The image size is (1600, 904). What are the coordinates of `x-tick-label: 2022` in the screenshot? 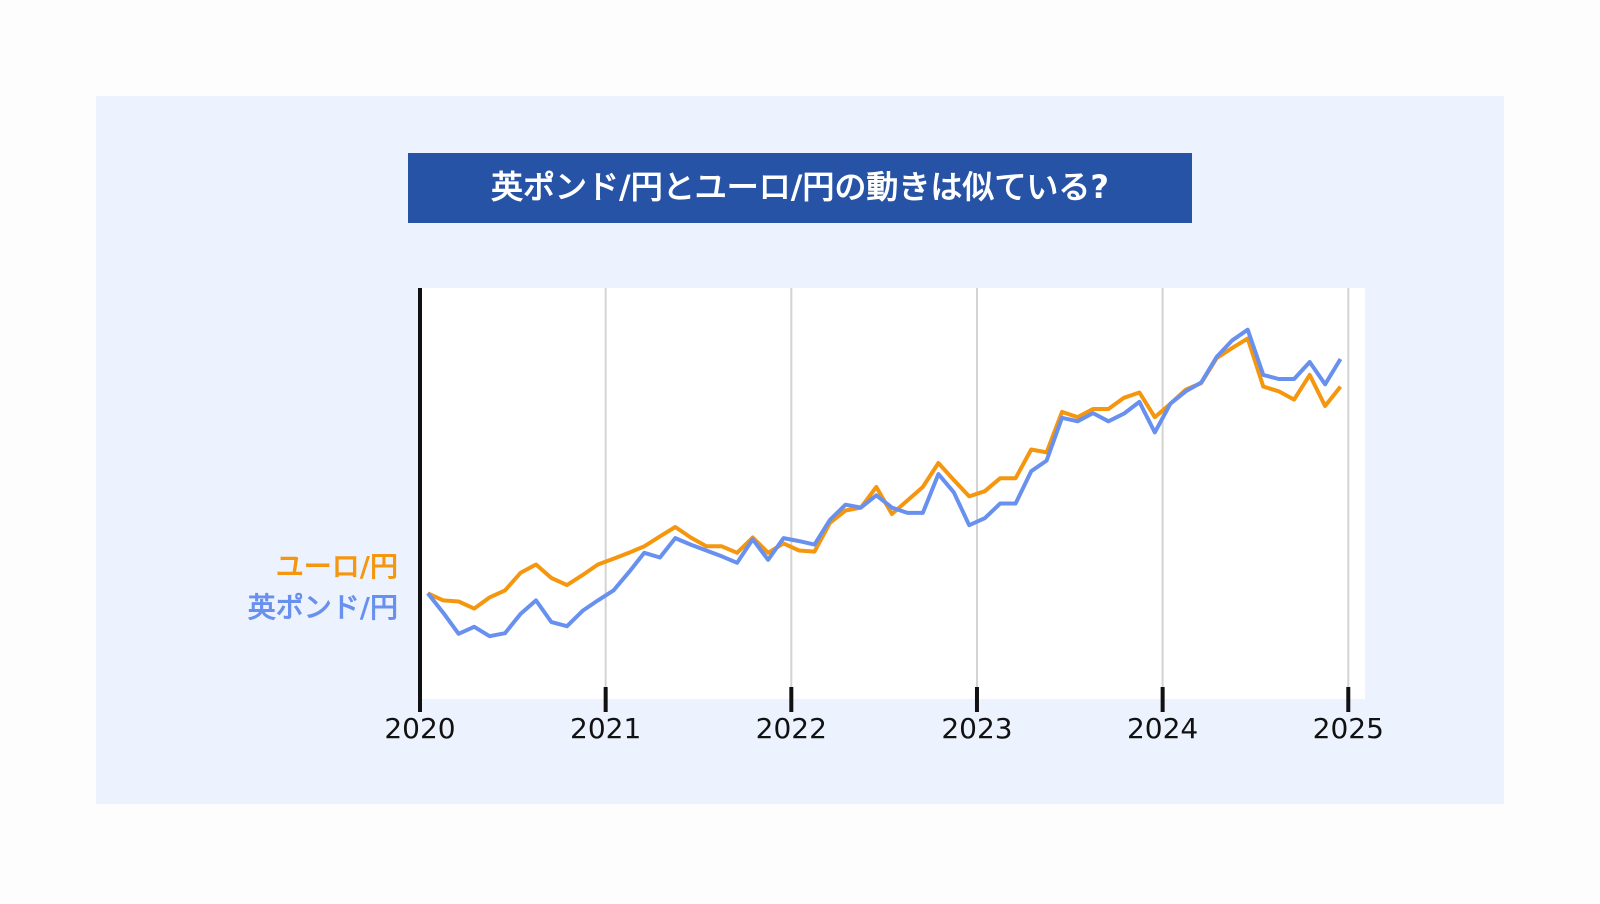 It's located at (791, 728).